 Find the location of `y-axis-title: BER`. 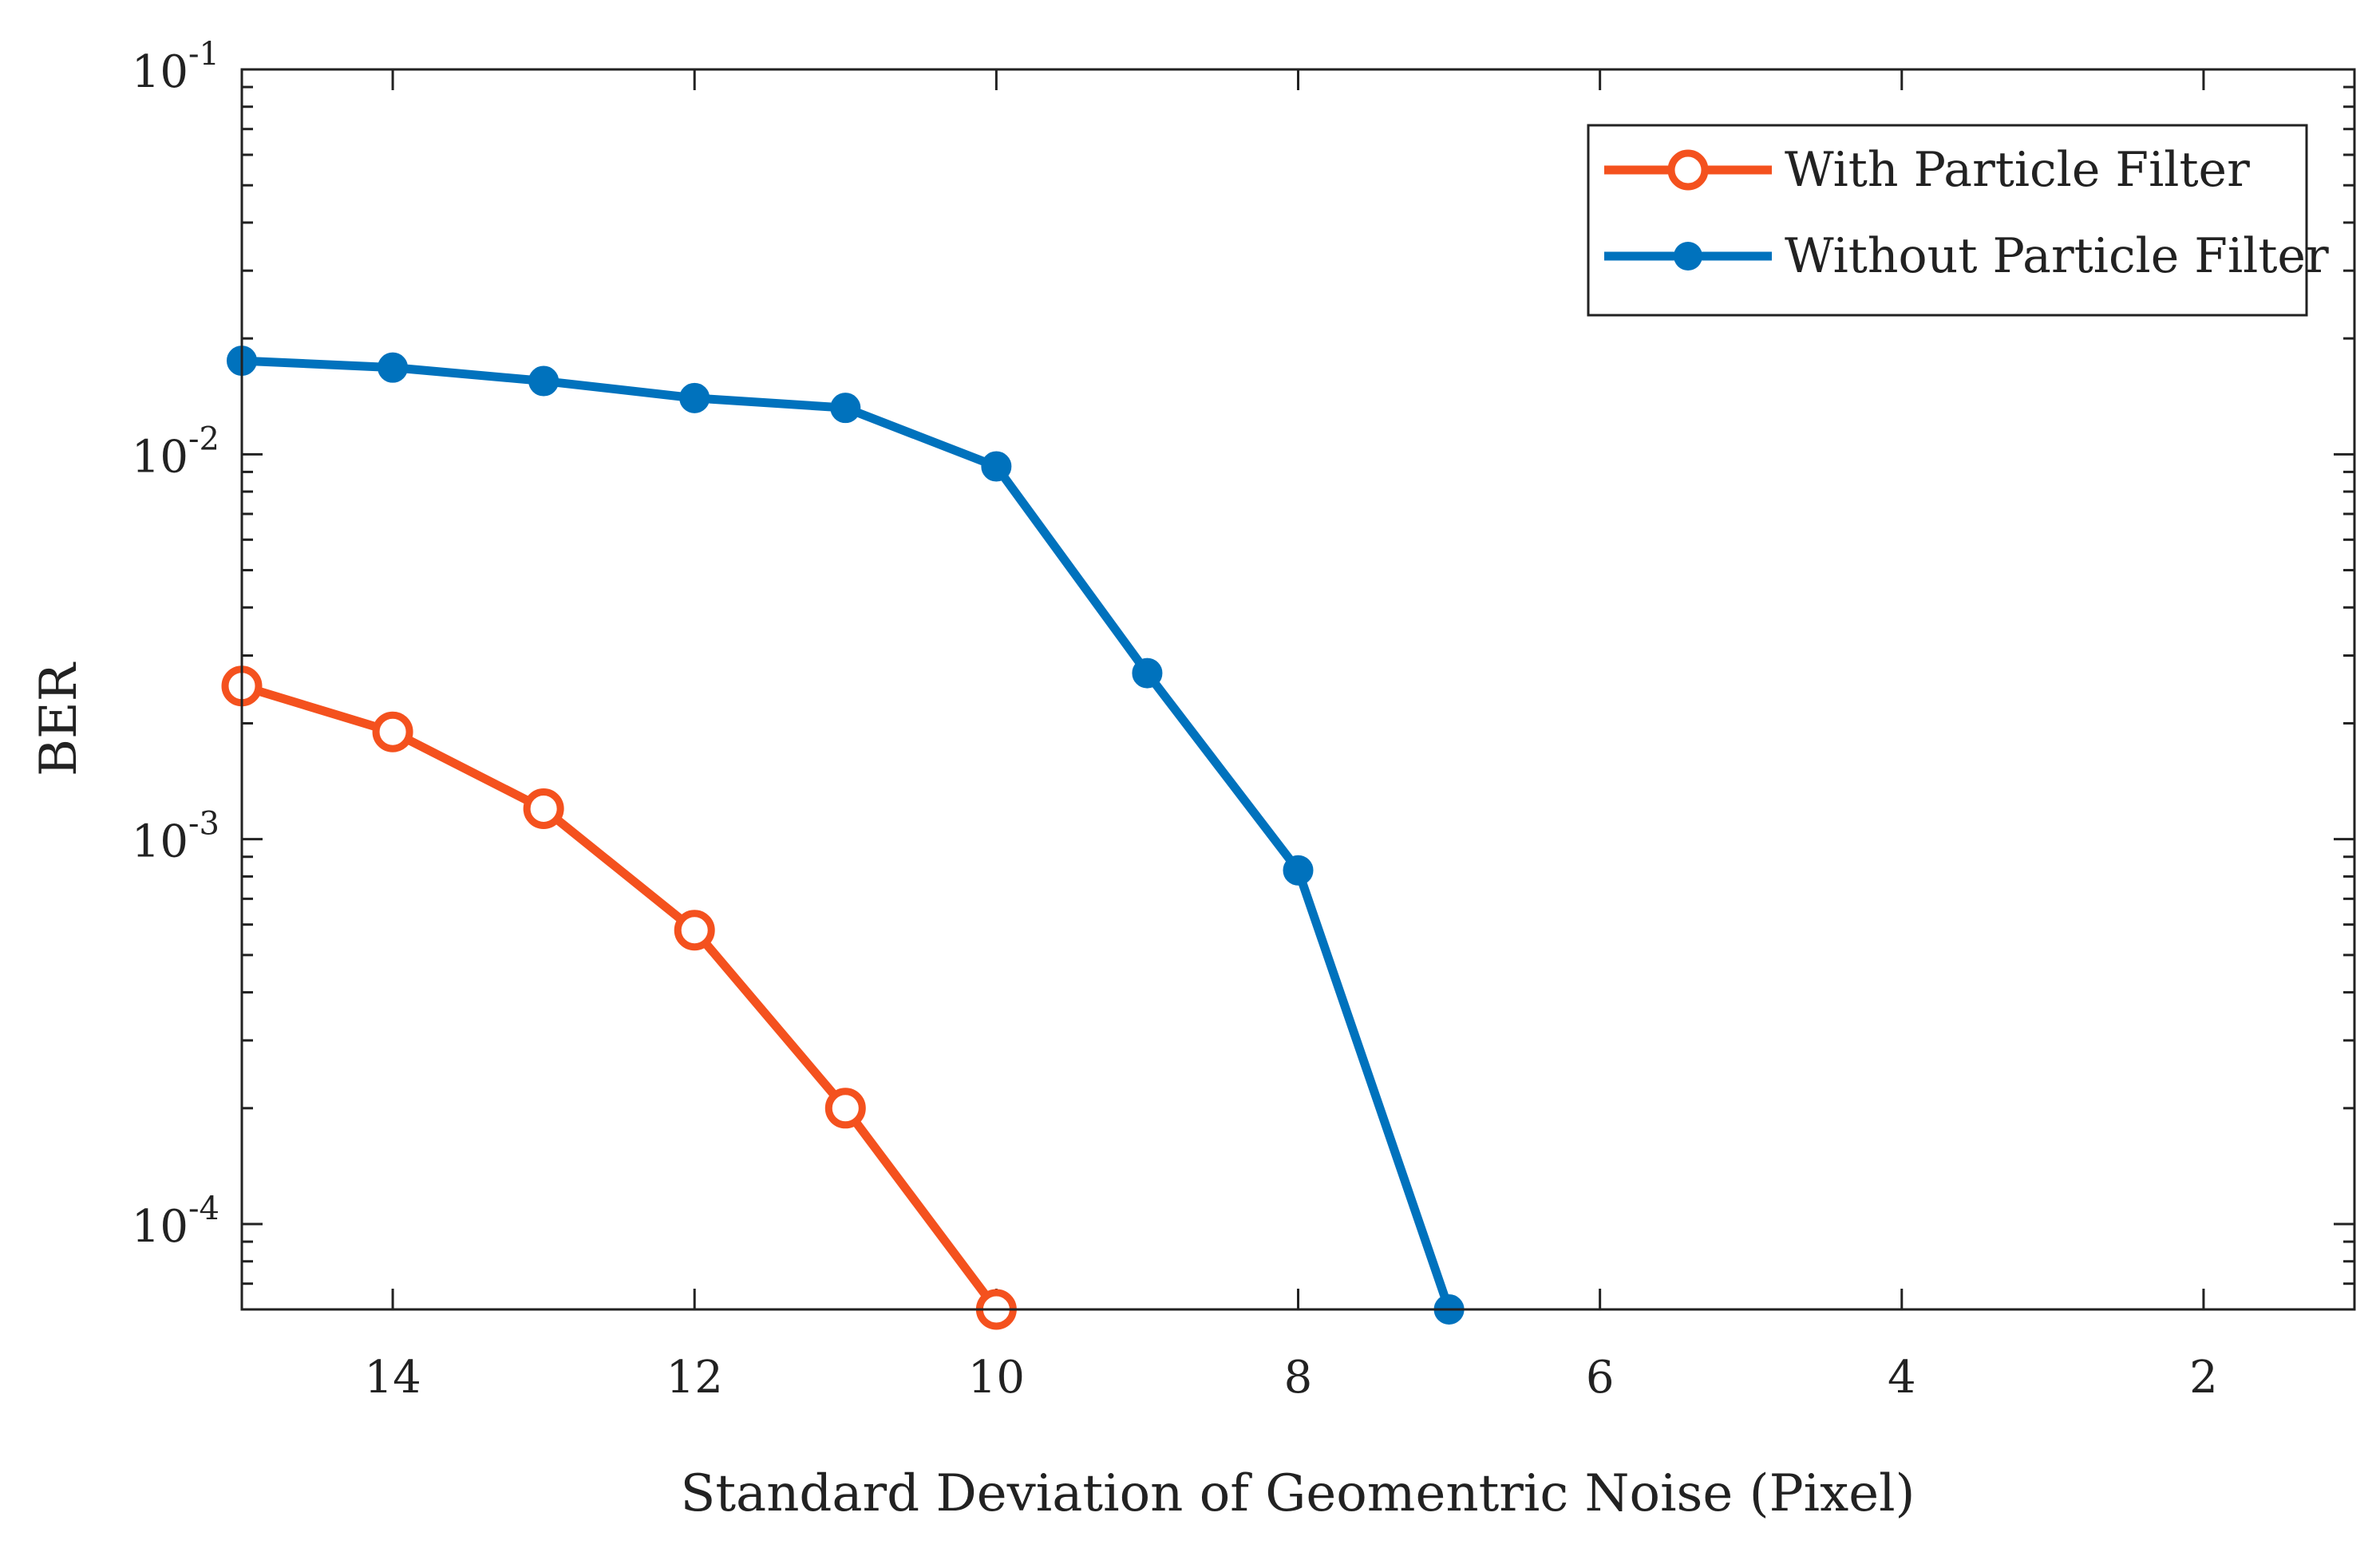

y-axis-title: BER is located at coordinates (59, 719).